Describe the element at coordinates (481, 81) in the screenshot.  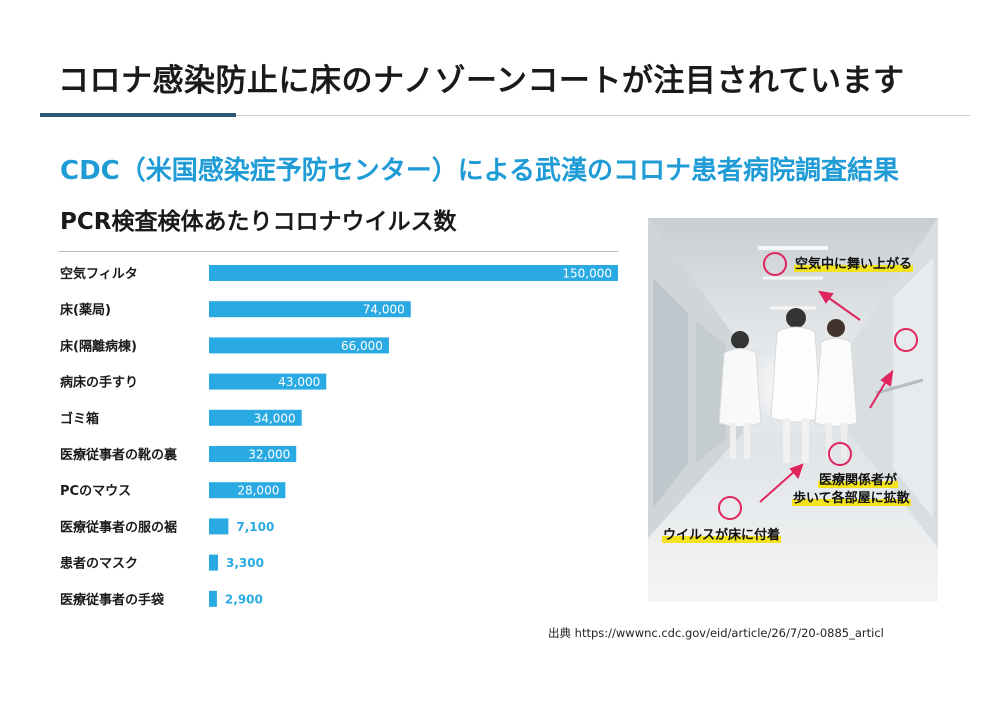
I see `page-title: コロナ感染防止に床のナノゾーンコートが注目されています` at that location.